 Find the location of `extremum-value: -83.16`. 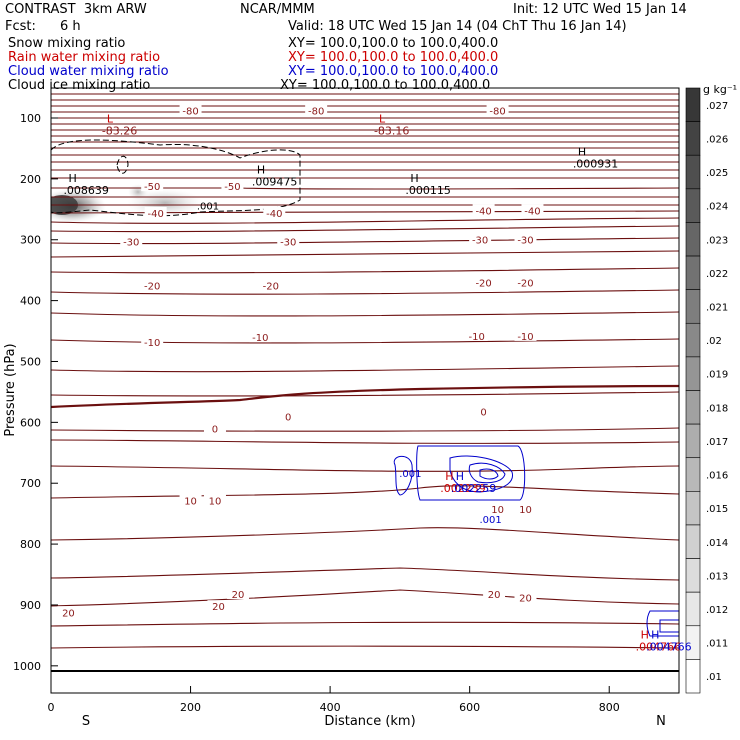

extremum-value: -83.16 is located at coordinates (391, 130).